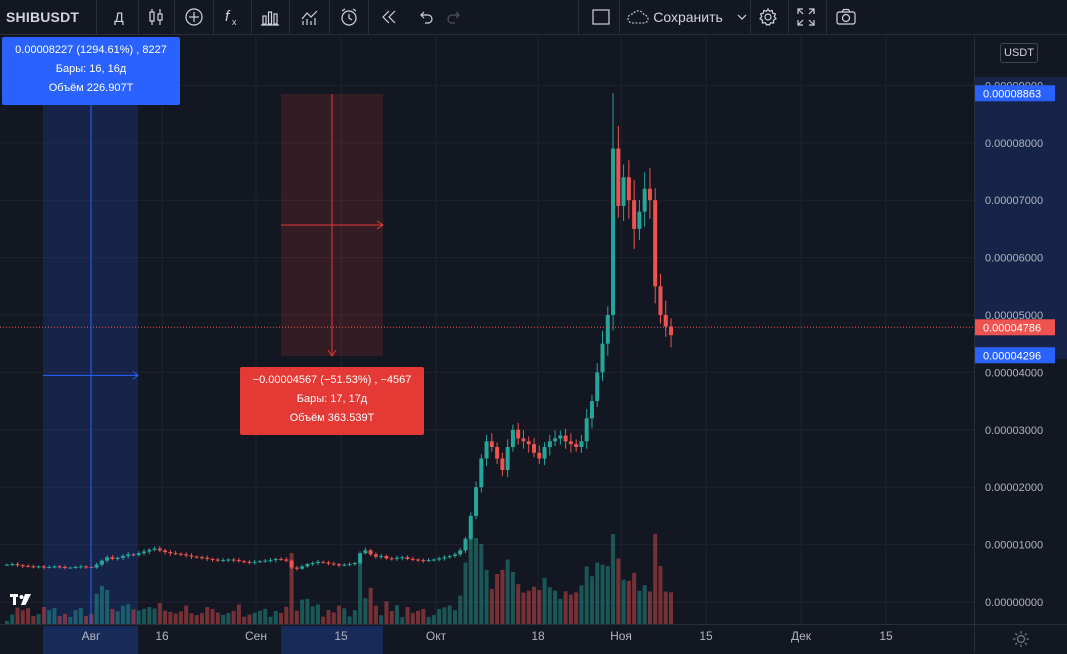 The height and width of the screenshot is (654, 1067). I want to click on interval-button: Д, so click(119, 17).